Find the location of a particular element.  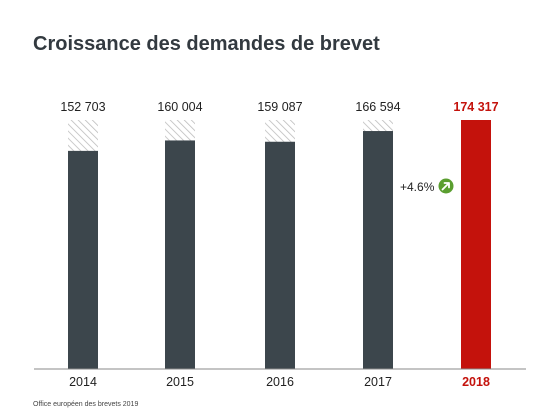

category-label-2016: 2016 is located at coordinates (280, 382).